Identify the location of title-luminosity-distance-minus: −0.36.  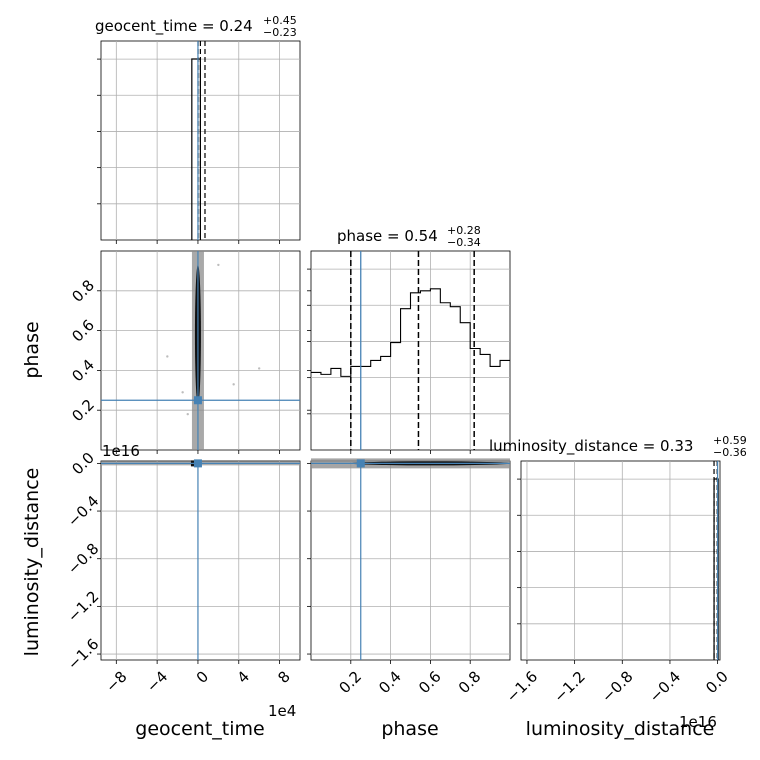
(730, 452).